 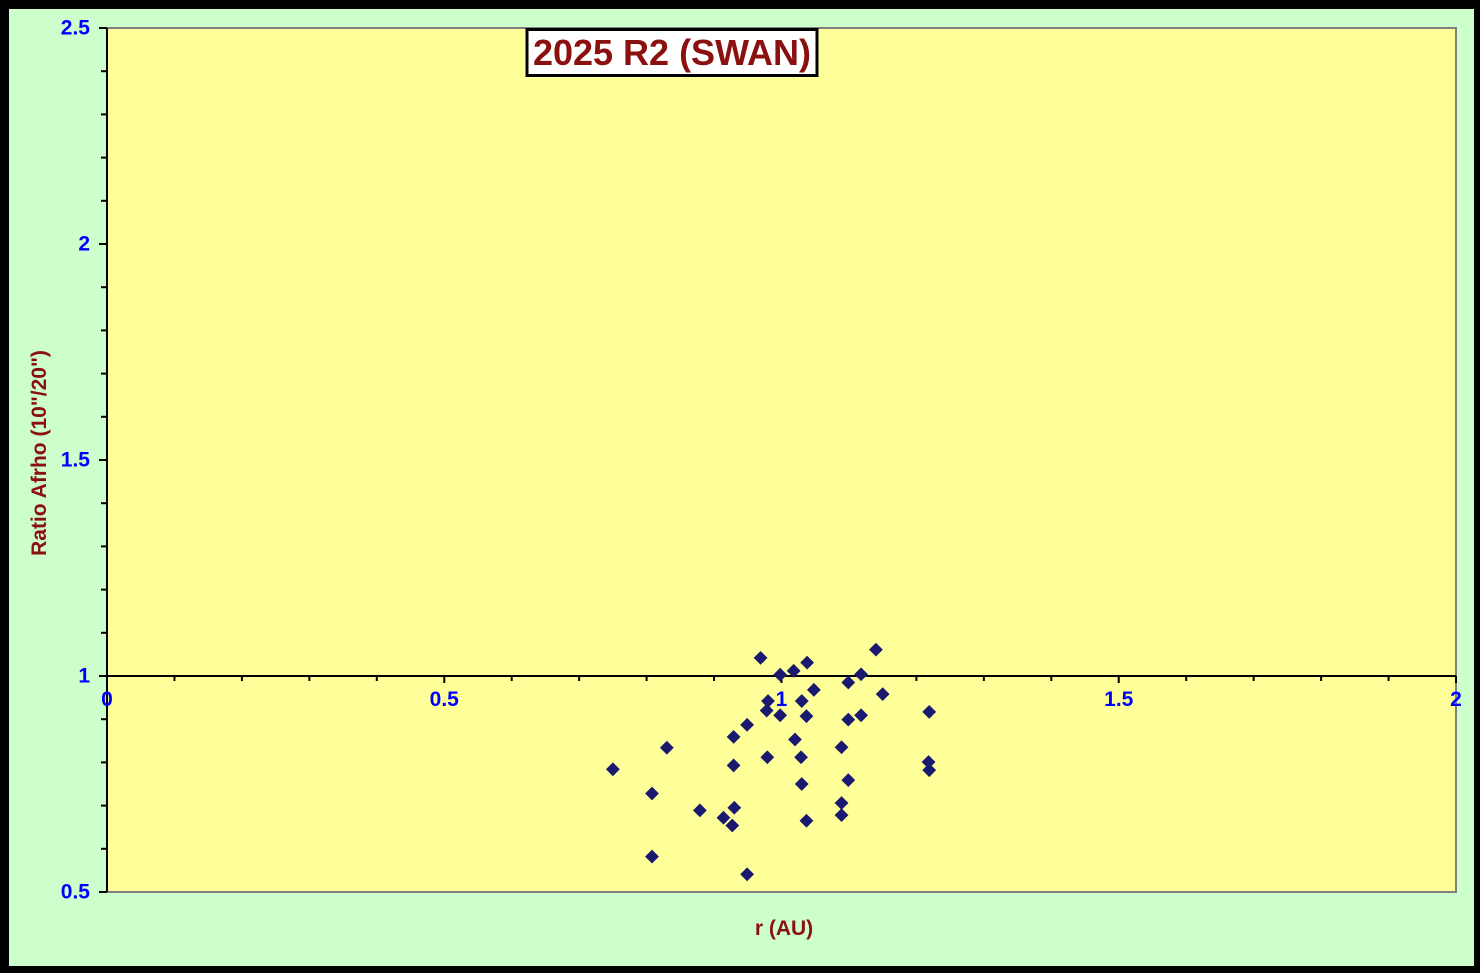 I want to click on x-axis-tick-label: 0, so click(x=107, y=699).